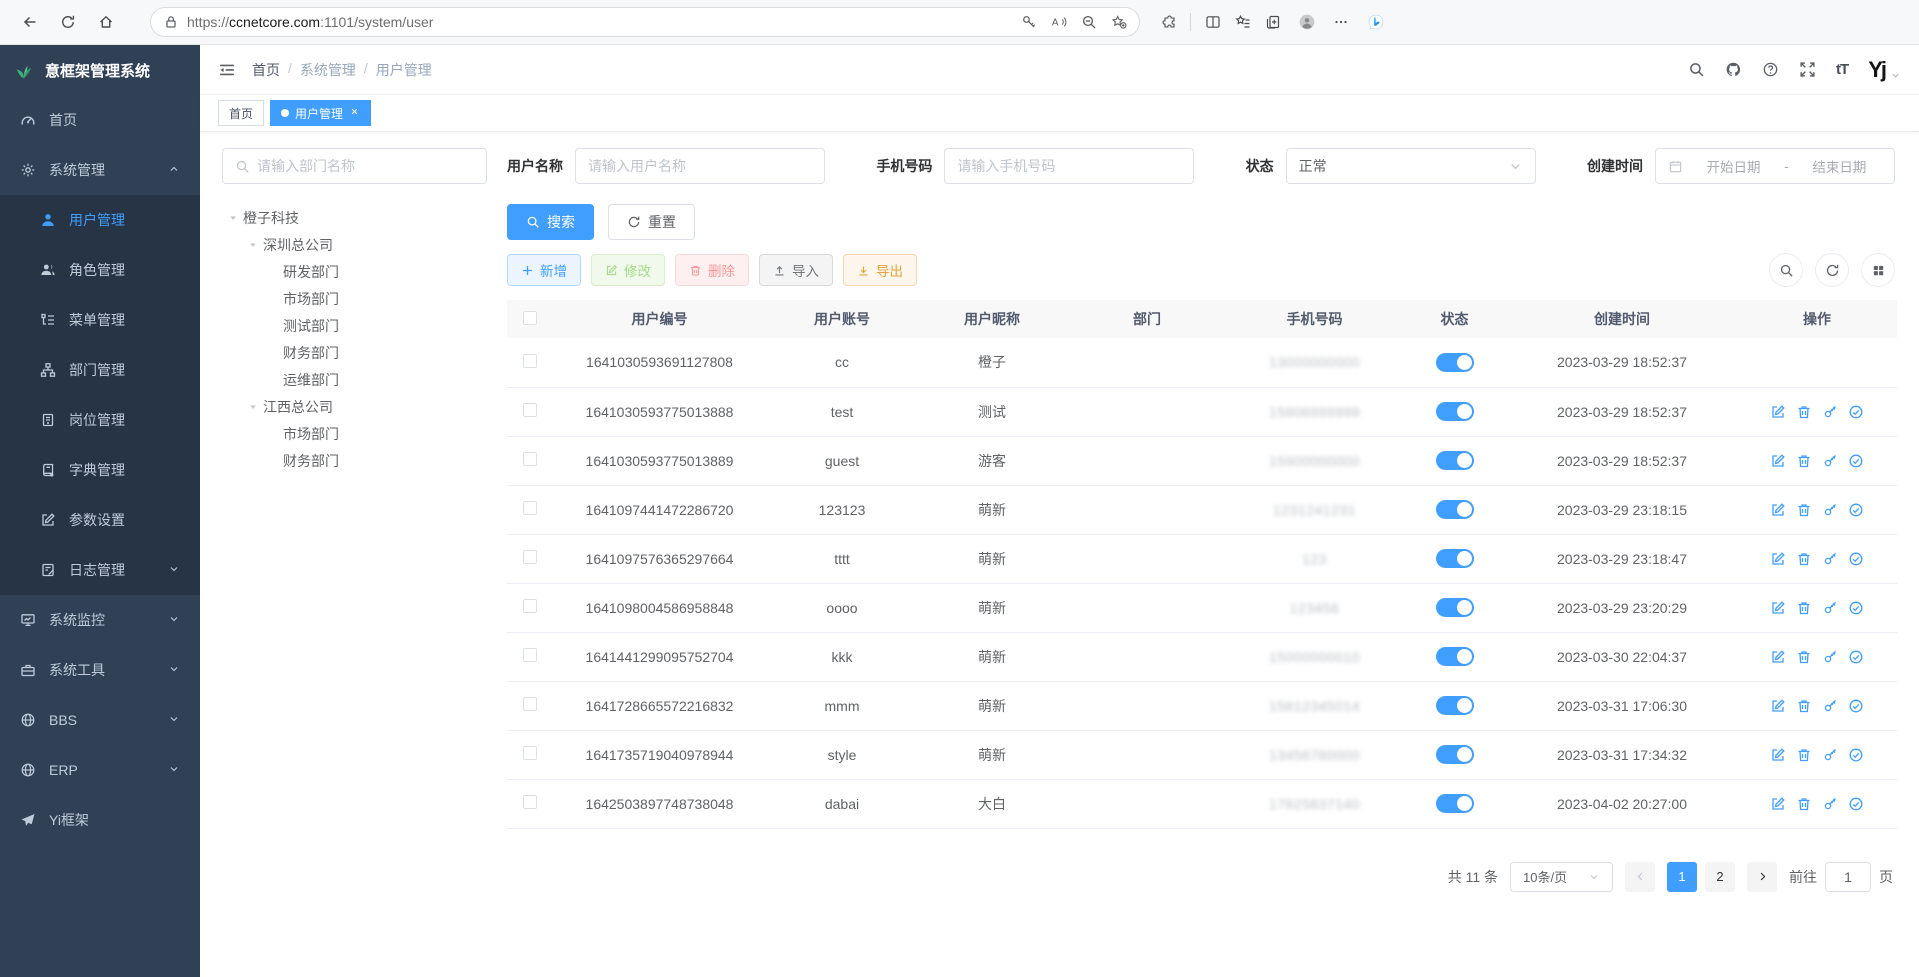 Image resolution: width=1919 pixels, height=977 pixels. Describe the element at coordinates (1848, 876) in the screenshot. I see `goto-page-input` at that location.